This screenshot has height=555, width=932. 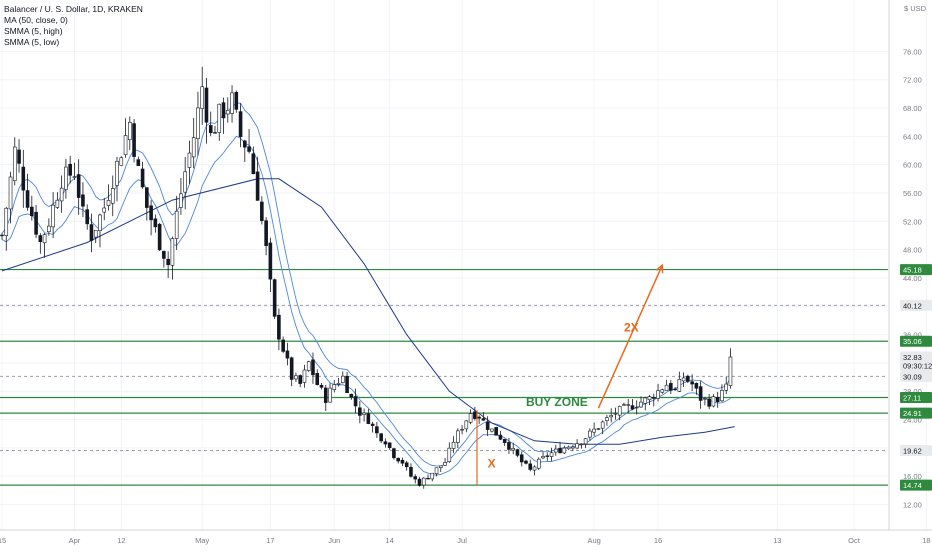 What do you see at coordinates (777, 540) in the screenshot?
I see `time-tick-label: 13` at bounding box center [777, 540].